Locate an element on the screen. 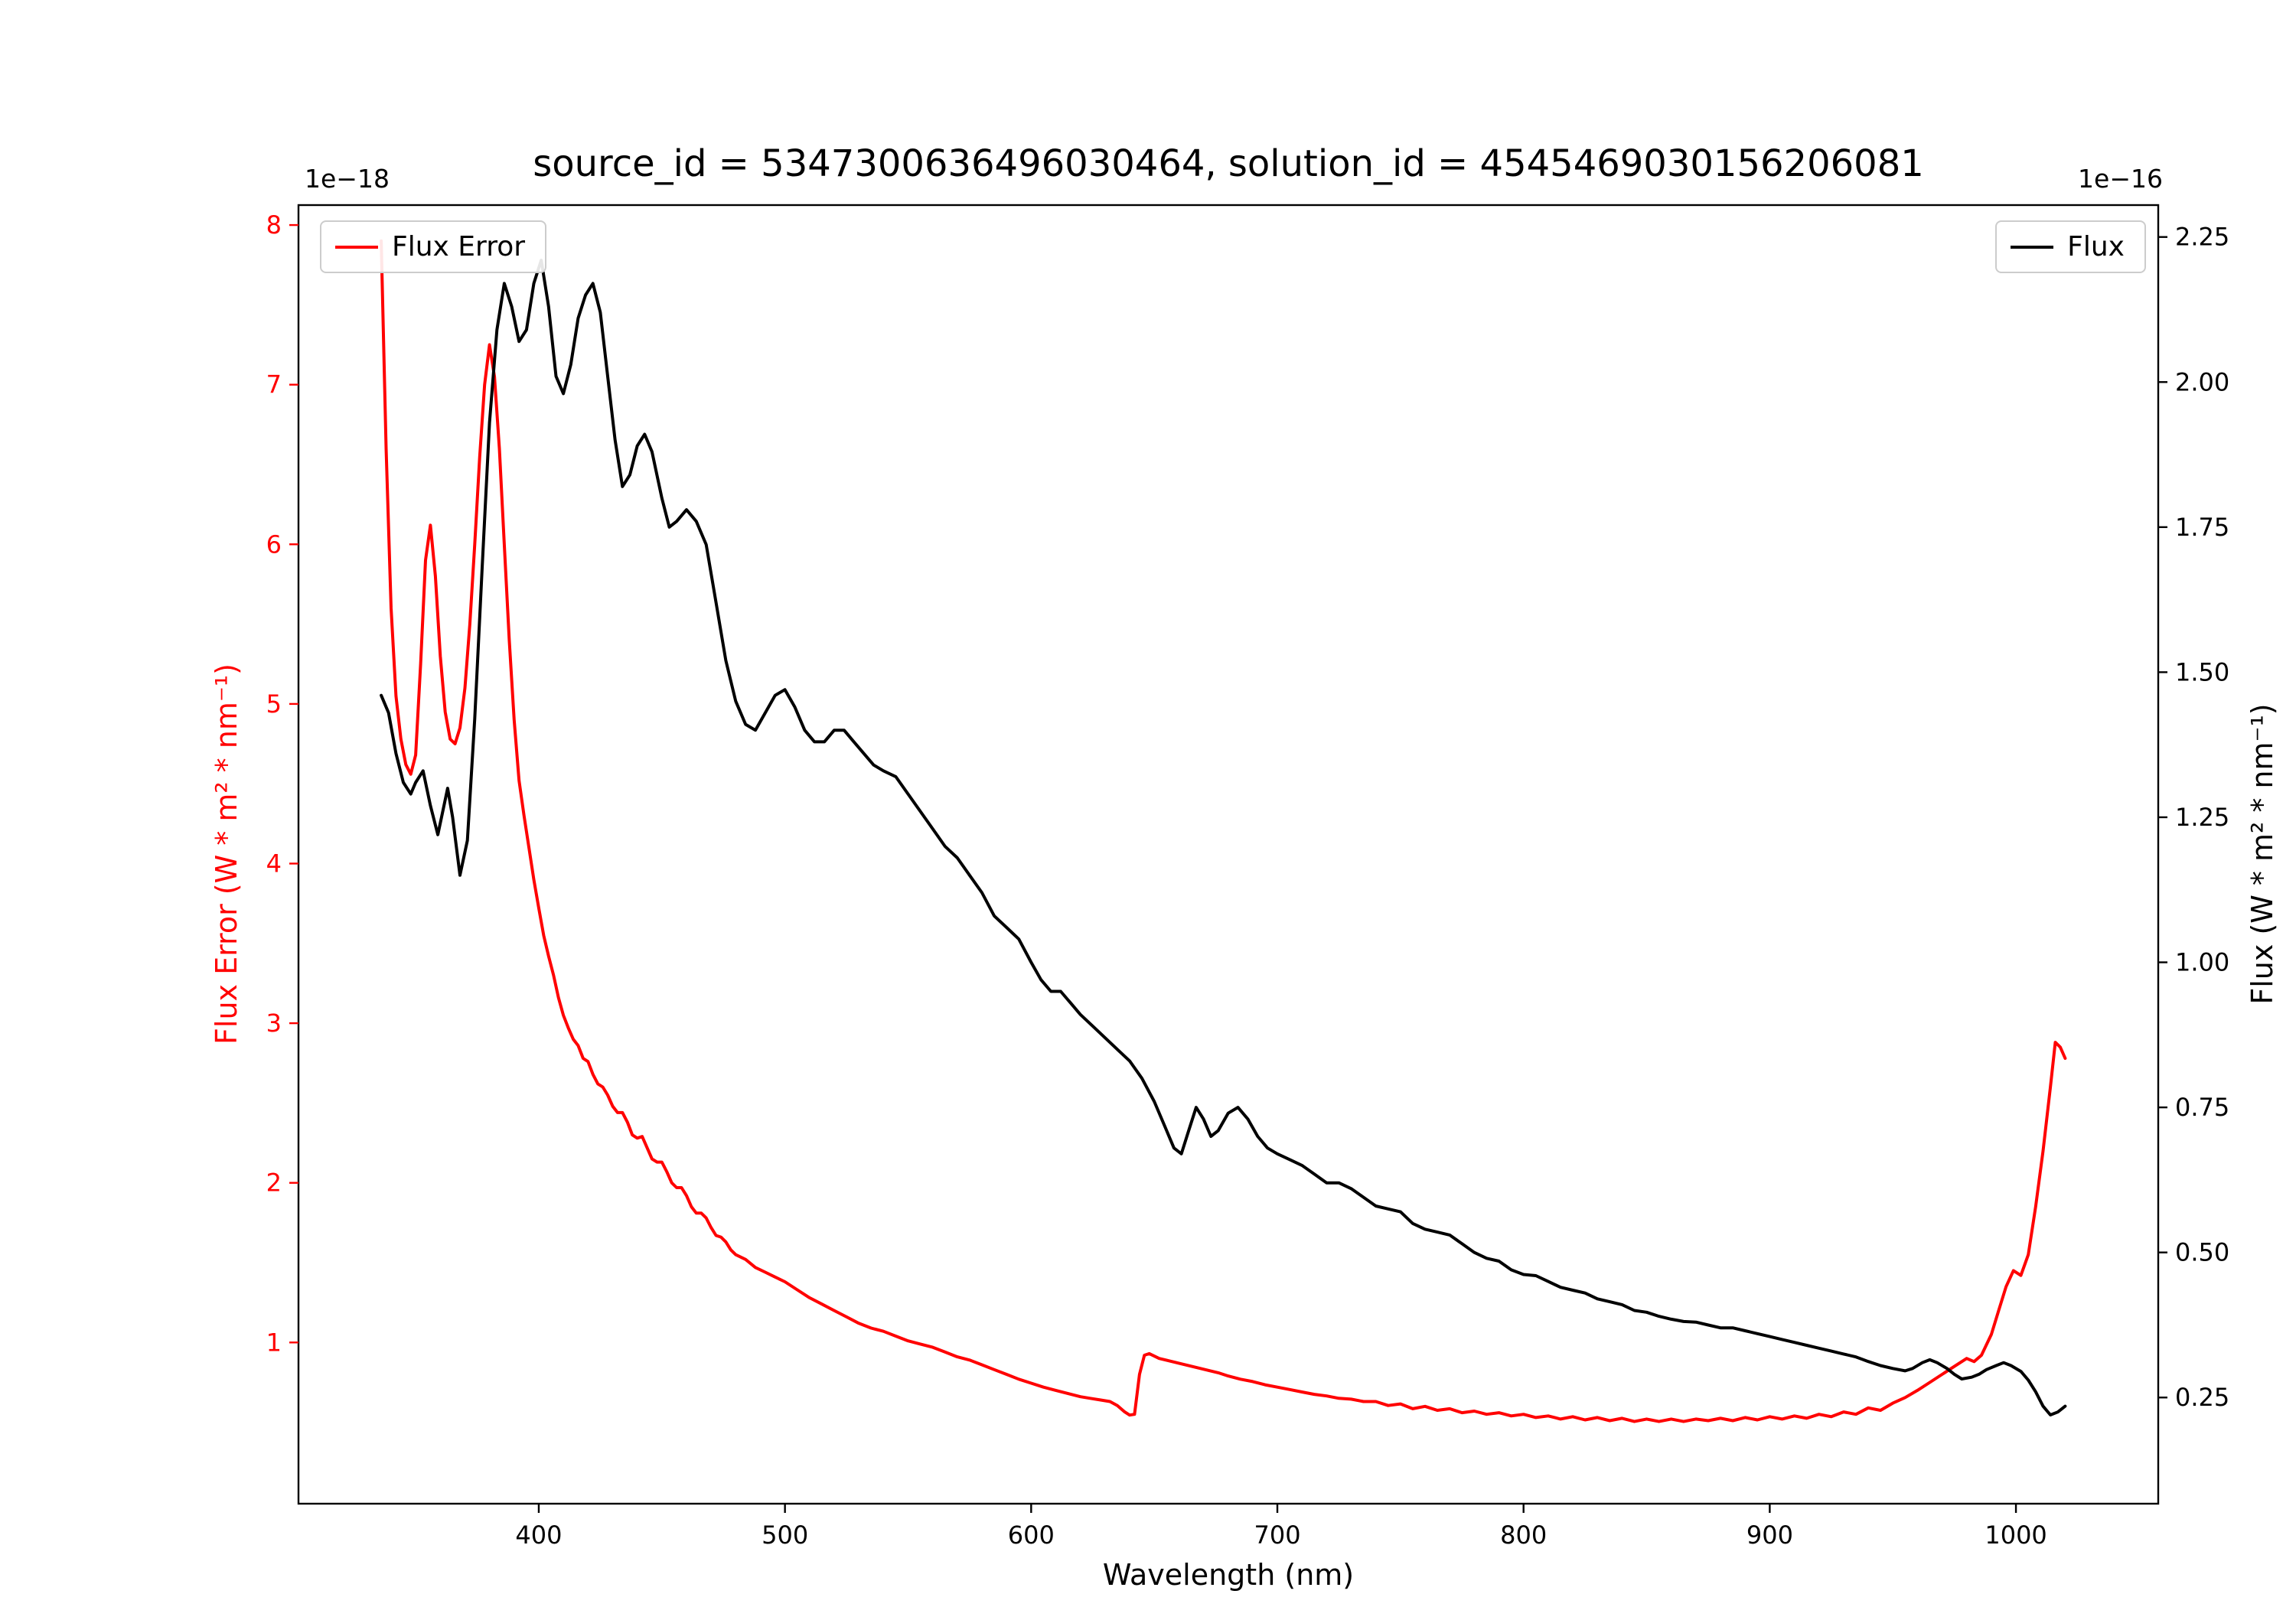 The height and width of the screenshot is (1607, 2296). right-y-tick-label: 2.25 is located at coordinates (2202, 237).